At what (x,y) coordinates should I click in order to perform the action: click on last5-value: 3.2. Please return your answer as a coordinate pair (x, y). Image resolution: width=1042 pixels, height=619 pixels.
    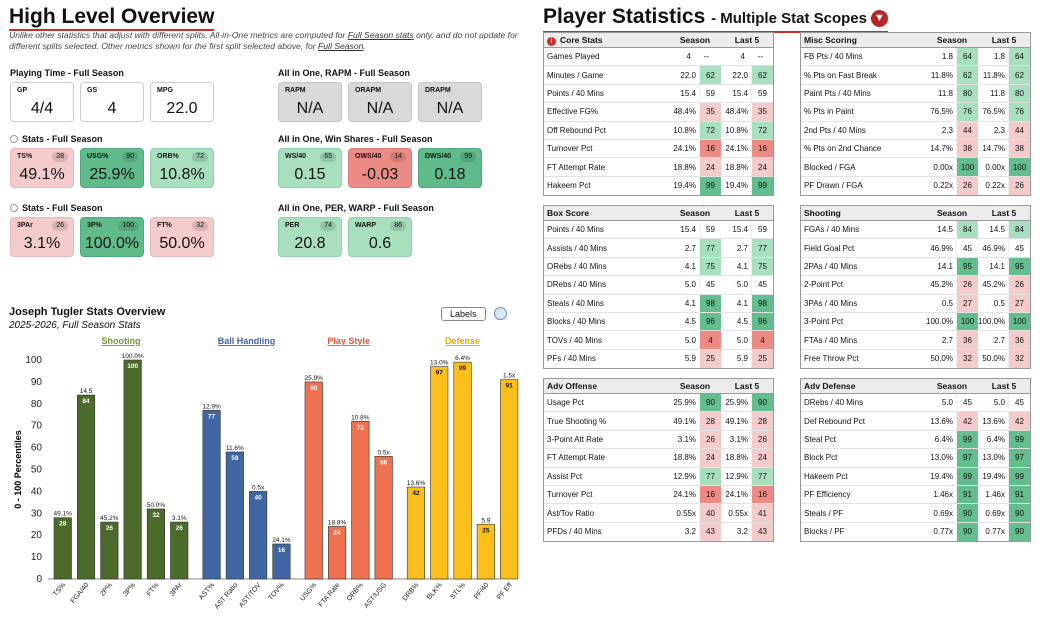
    Looking at the image, I should click on (742, 532).